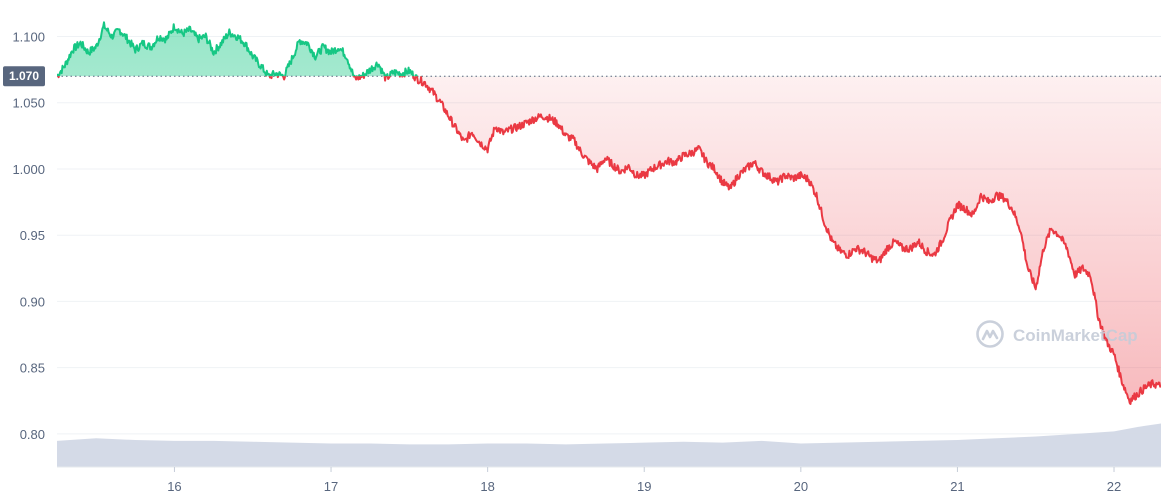 Image resolution: width=1161 pixels, height=500 pixels. I want to click on price-line-above, so click(239, 49).